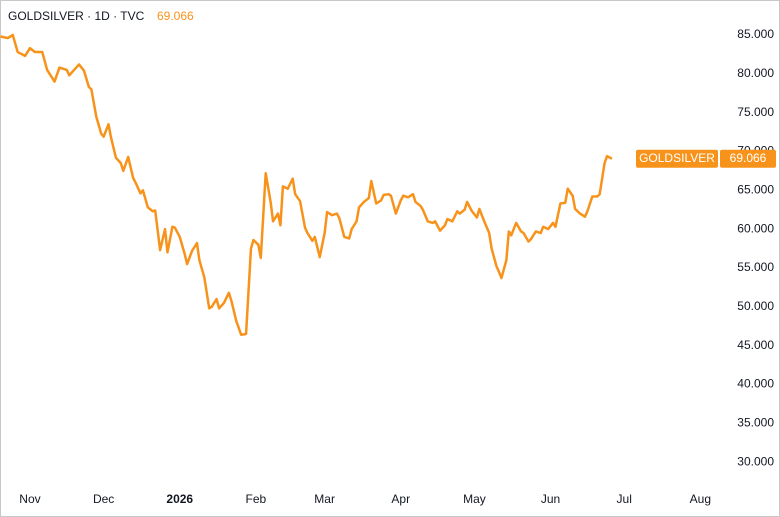  What do you see at coordinates (256, 499) in the screenshot?
I see `x-tick-label: Feb` at bounding box center [256, 499].